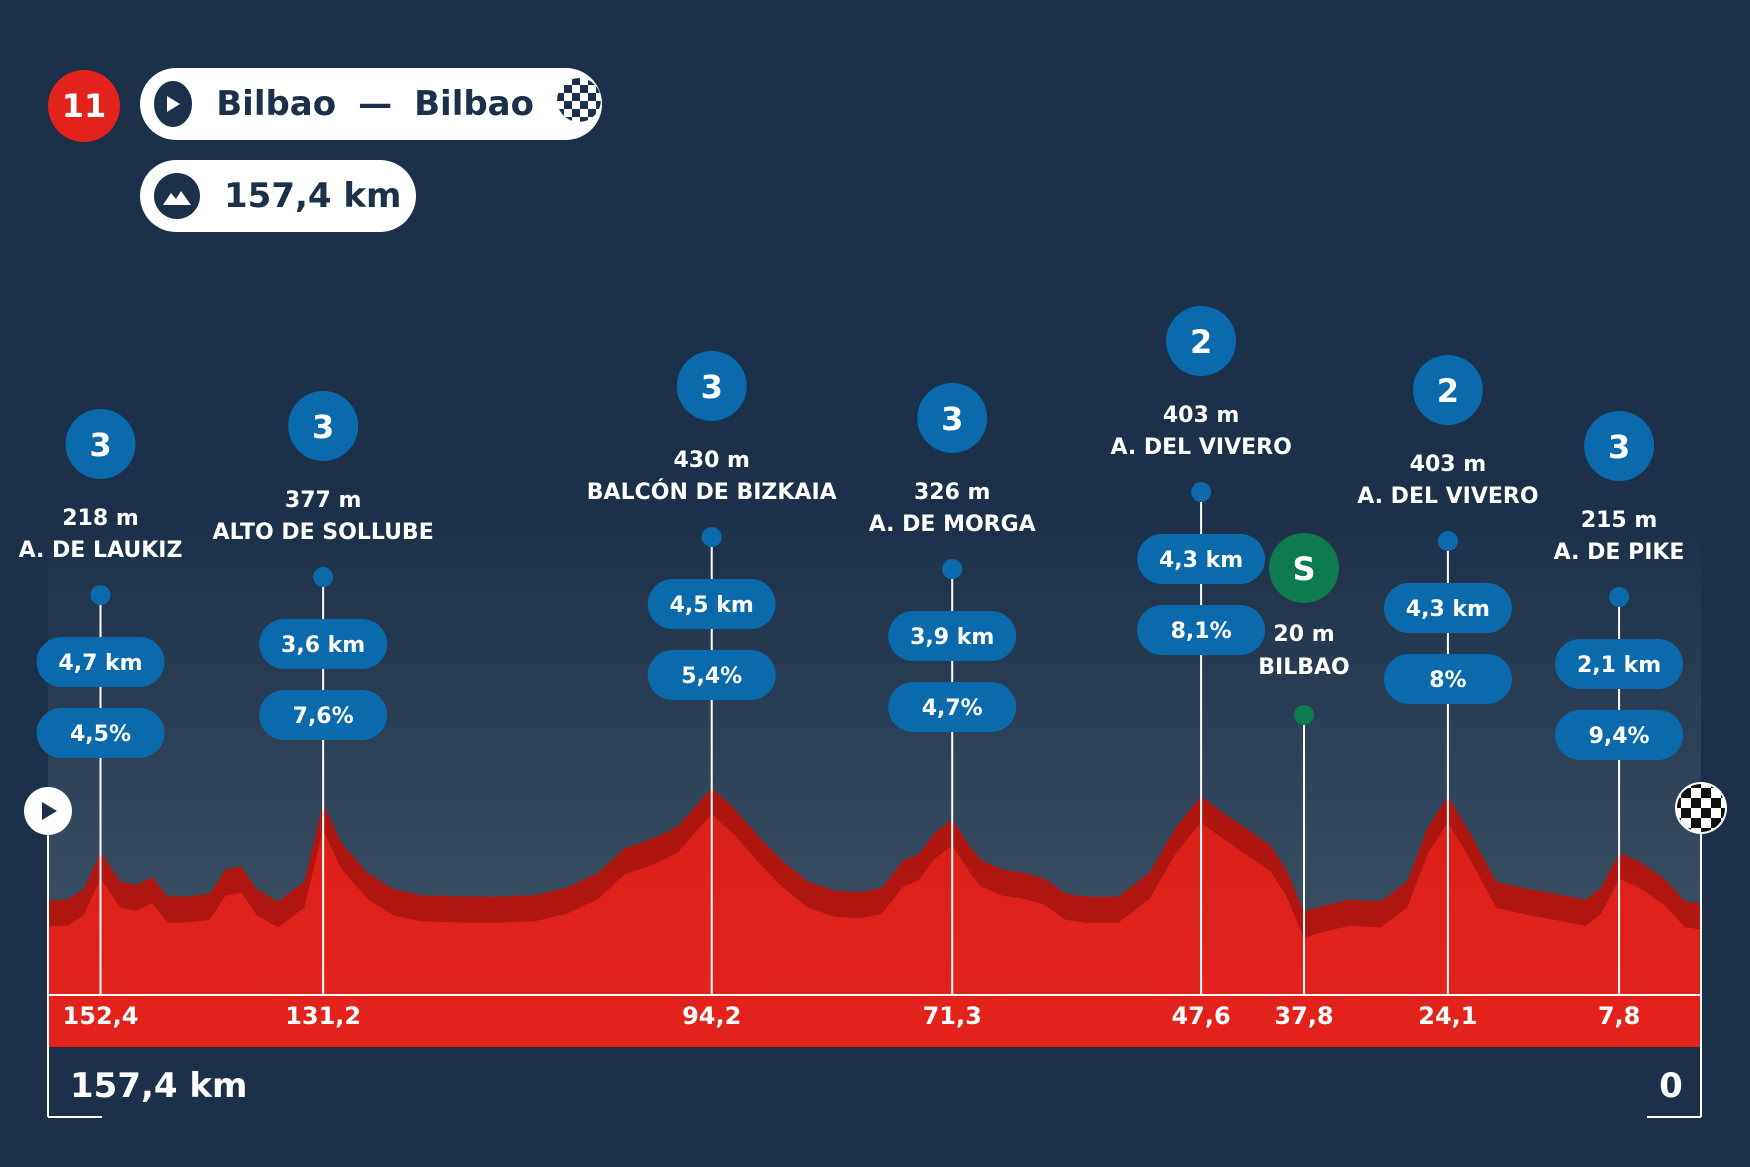 The width and height of the screenshot is (1750, 1167). Describe the element at coordinates (579, 104) in the screenshot. I see `finish-flag-icon` at that location.